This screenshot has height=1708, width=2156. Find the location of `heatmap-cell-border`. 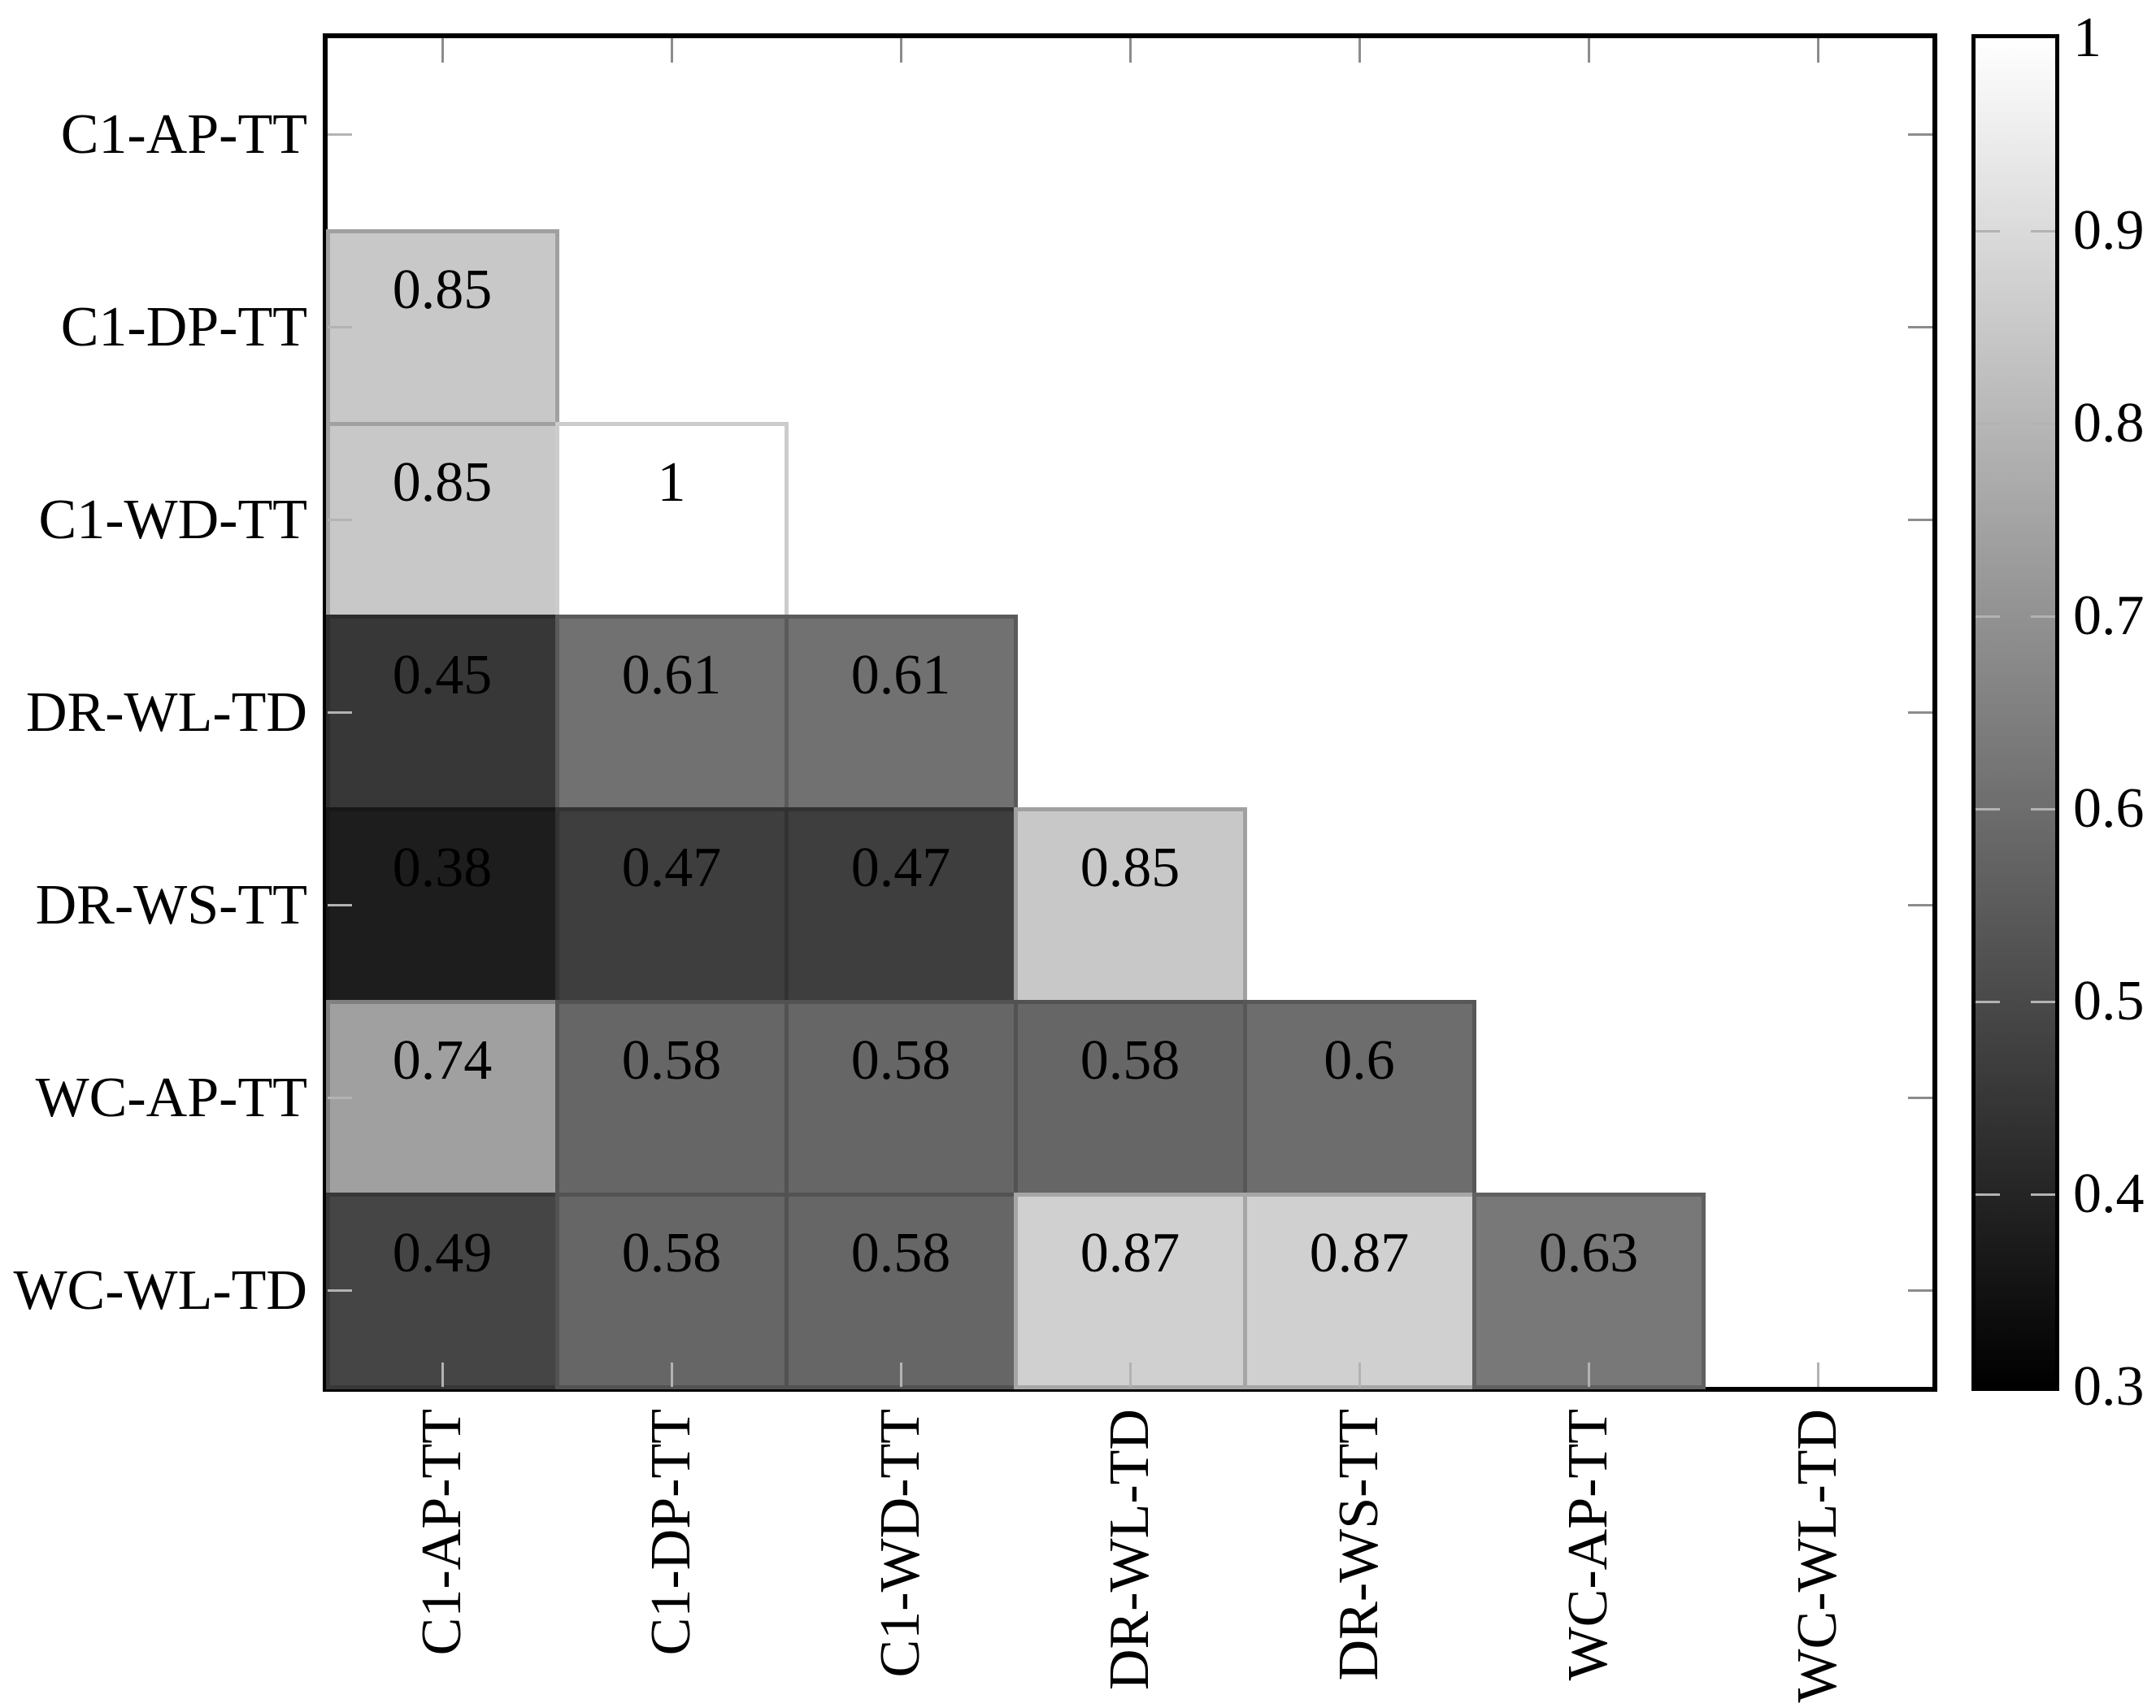

heatmap-cell-border is located at coordinates (1588, 1290).